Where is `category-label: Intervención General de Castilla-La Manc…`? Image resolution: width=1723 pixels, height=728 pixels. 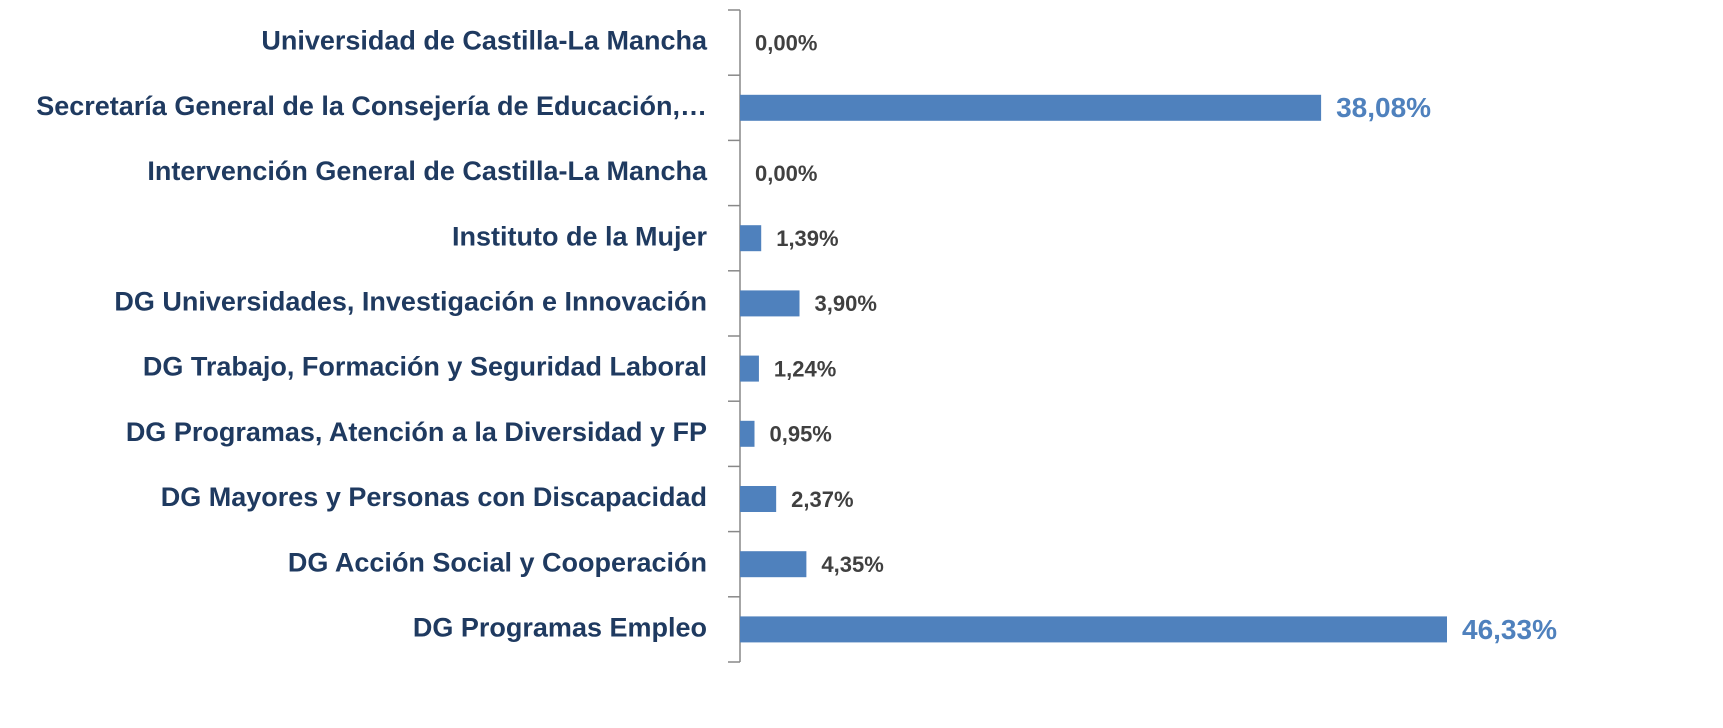
category-label: Intervención General de Castilla-La Manc… is located at coordinates (427, 171).